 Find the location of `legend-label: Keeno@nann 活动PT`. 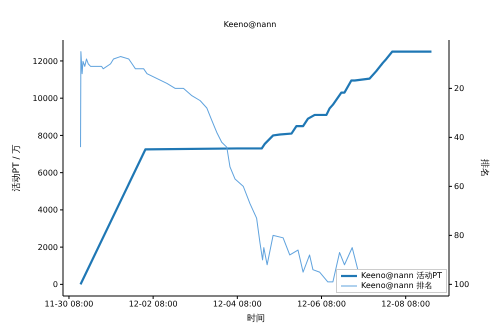

legend-label: Keeno@nann 活动PT is located at coordinates (401, 276).